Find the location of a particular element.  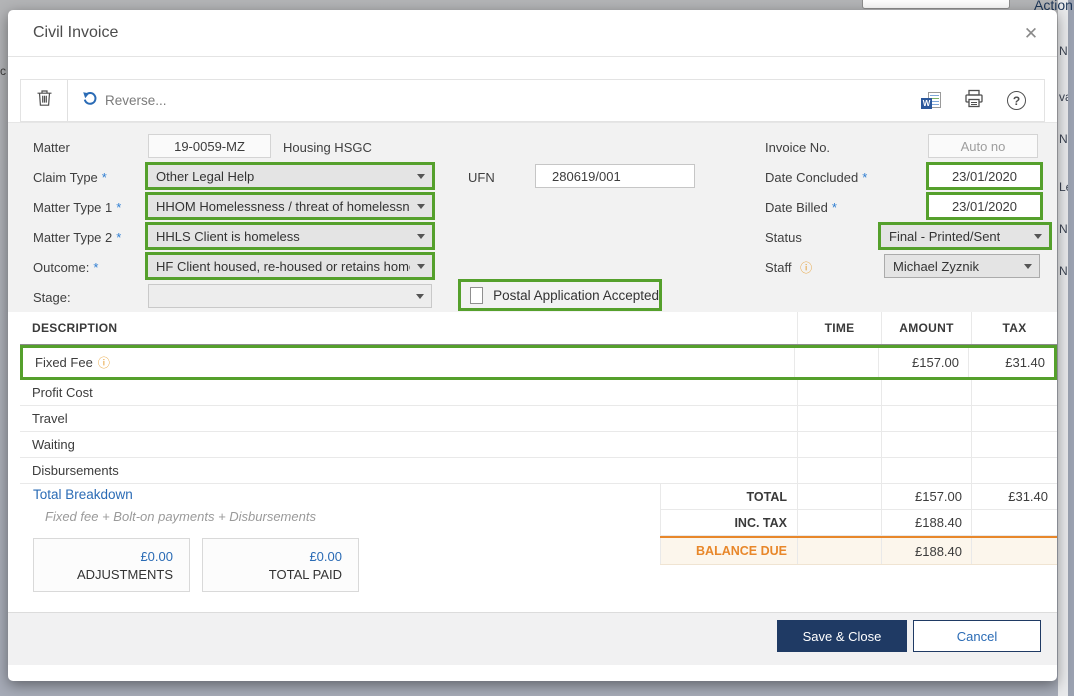

inc-tax-time is located at coordinates (839, 522).